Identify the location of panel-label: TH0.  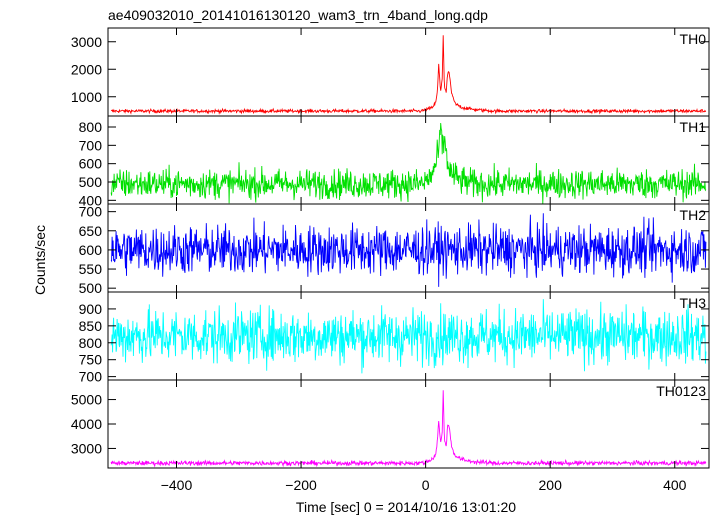
(693, 39).